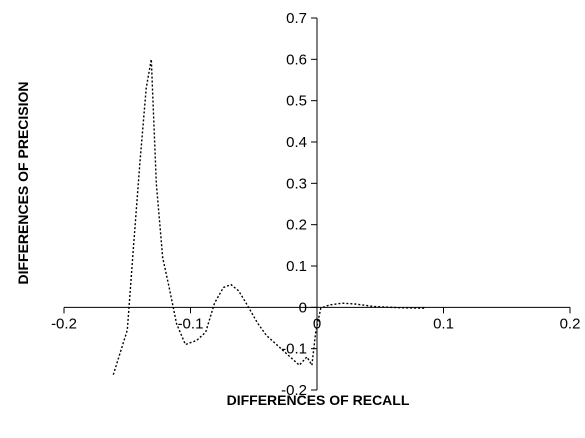  I want to click on y-tick-label: 0.7, so click(296, 18).